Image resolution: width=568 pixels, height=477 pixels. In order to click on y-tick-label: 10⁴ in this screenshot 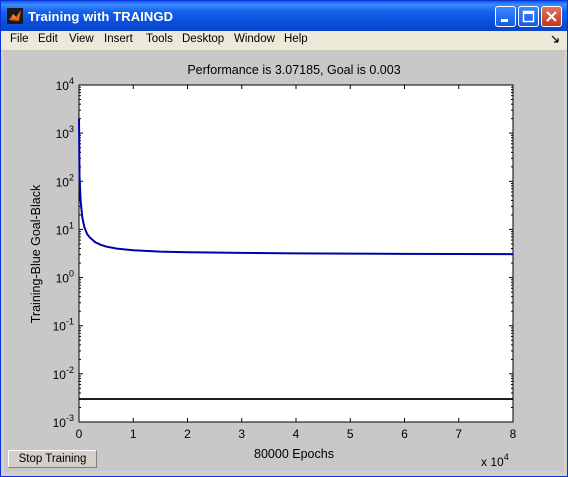, I will do `click(65, 84)`.